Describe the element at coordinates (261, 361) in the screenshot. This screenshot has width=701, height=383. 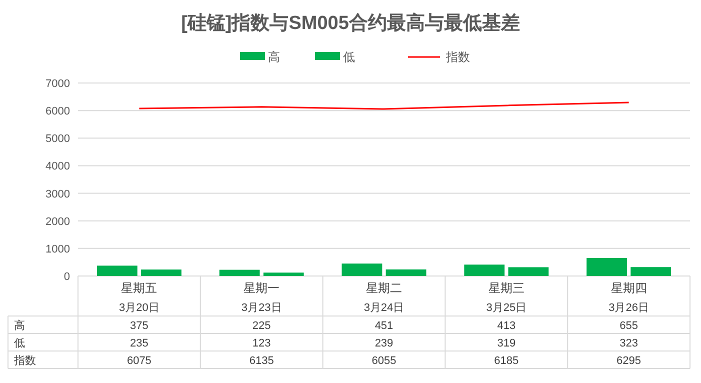
I see `data-label: 6135` at that location.